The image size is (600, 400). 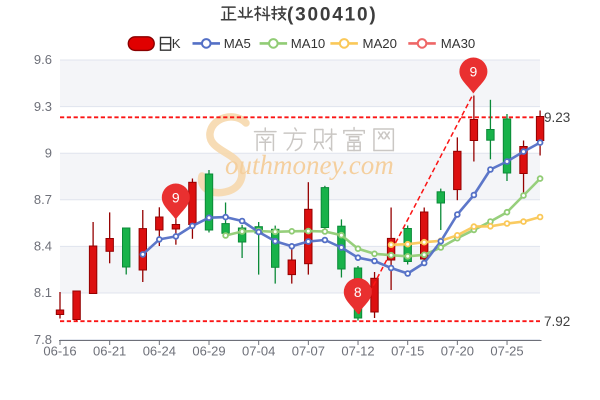 What do you see at coordinates (176, 43) in the screenshot?
I see `svg-text: K` at bounding box center [176, 43].